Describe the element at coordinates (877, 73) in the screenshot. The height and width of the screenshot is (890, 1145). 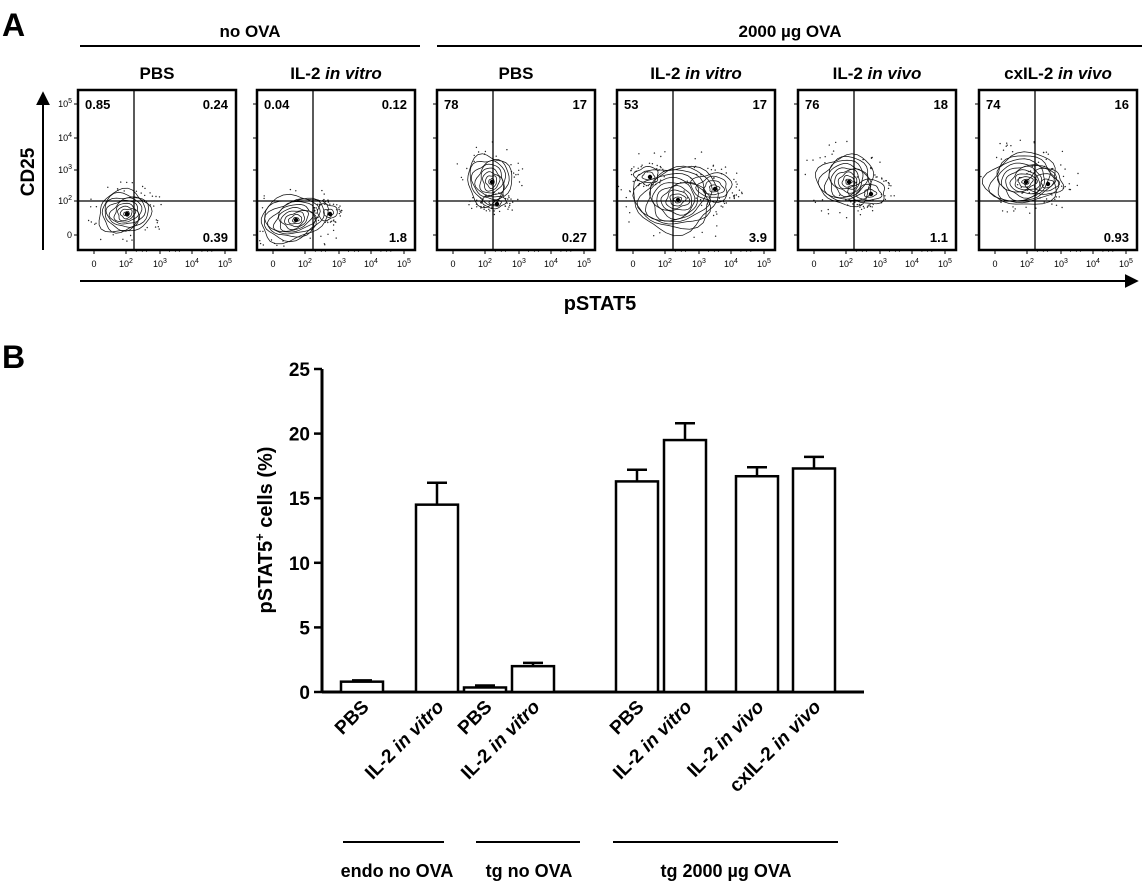
I see `flow-plot-title: IL-2 in vivo` at that location.